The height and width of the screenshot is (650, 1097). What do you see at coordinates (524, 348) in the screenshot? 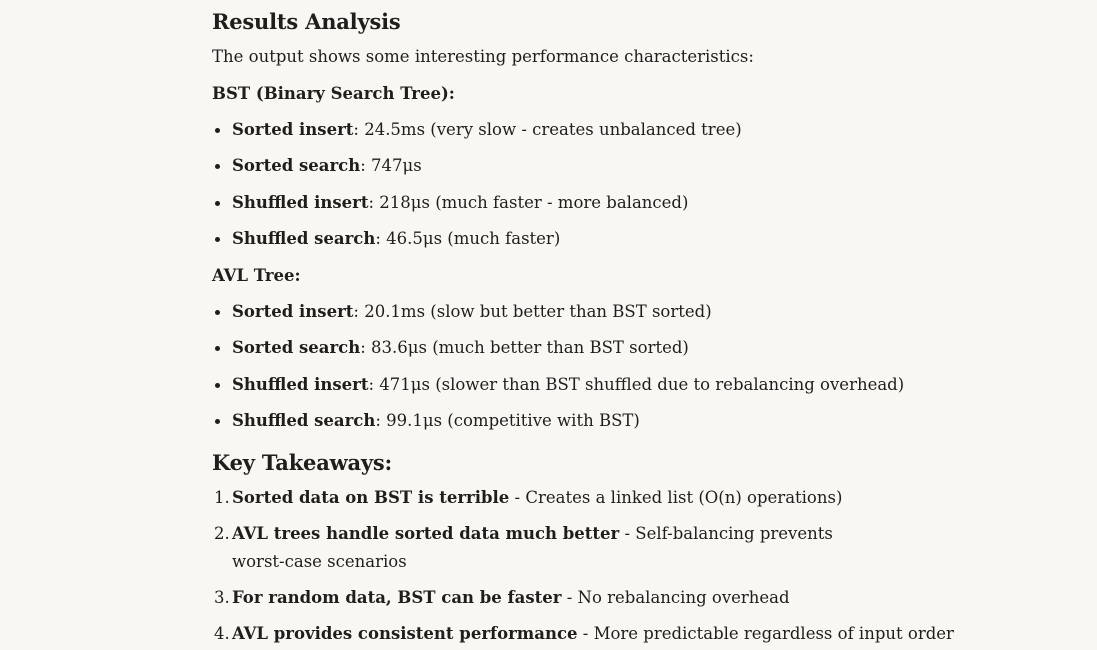
I see `item-text: : 83.6μs (much better than BST sorted)` at bounding box center [524, 348].